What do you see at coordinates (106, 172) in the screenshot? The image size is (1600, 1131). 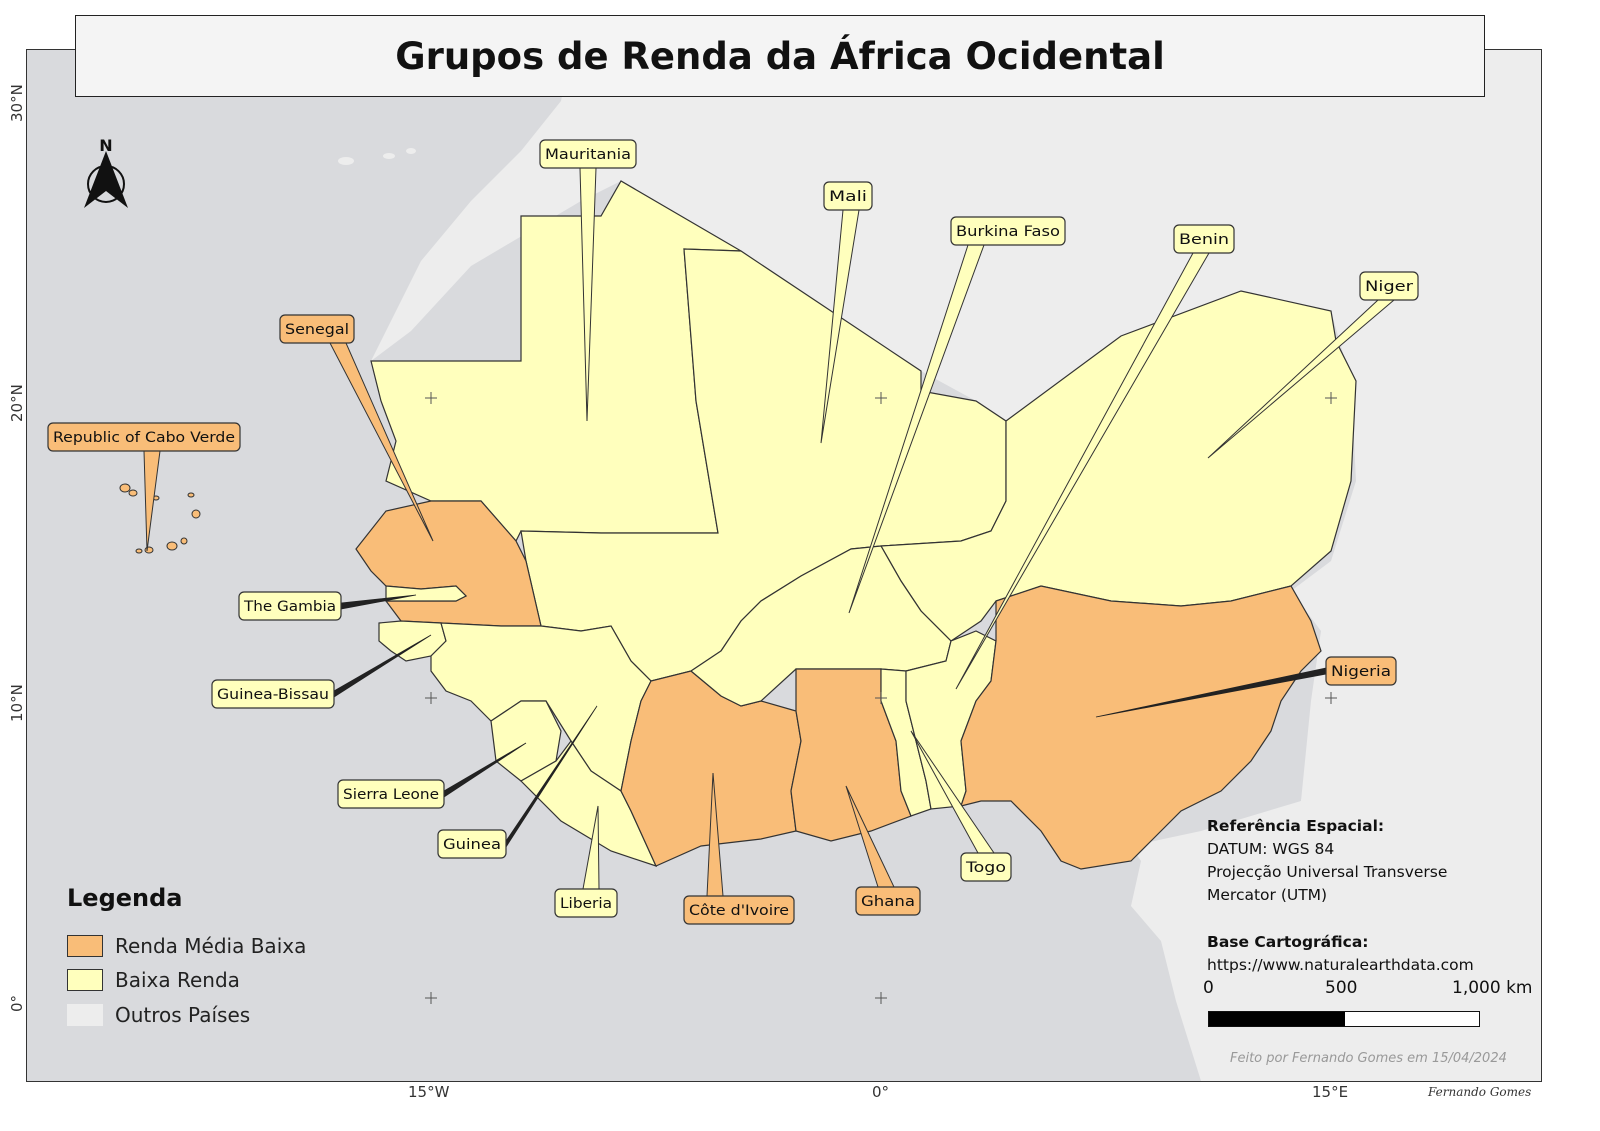 I see `north-arrow-icon: N` at bounding box center [106, 172].